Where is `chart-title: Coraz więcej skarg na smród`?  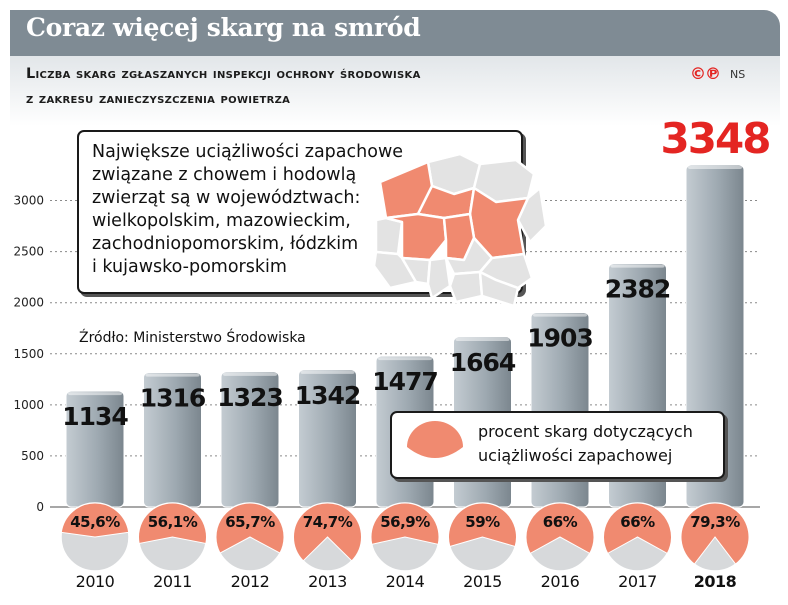
chart-title: Coraz więcej skarg na smród is located at coordinates (223, 27).